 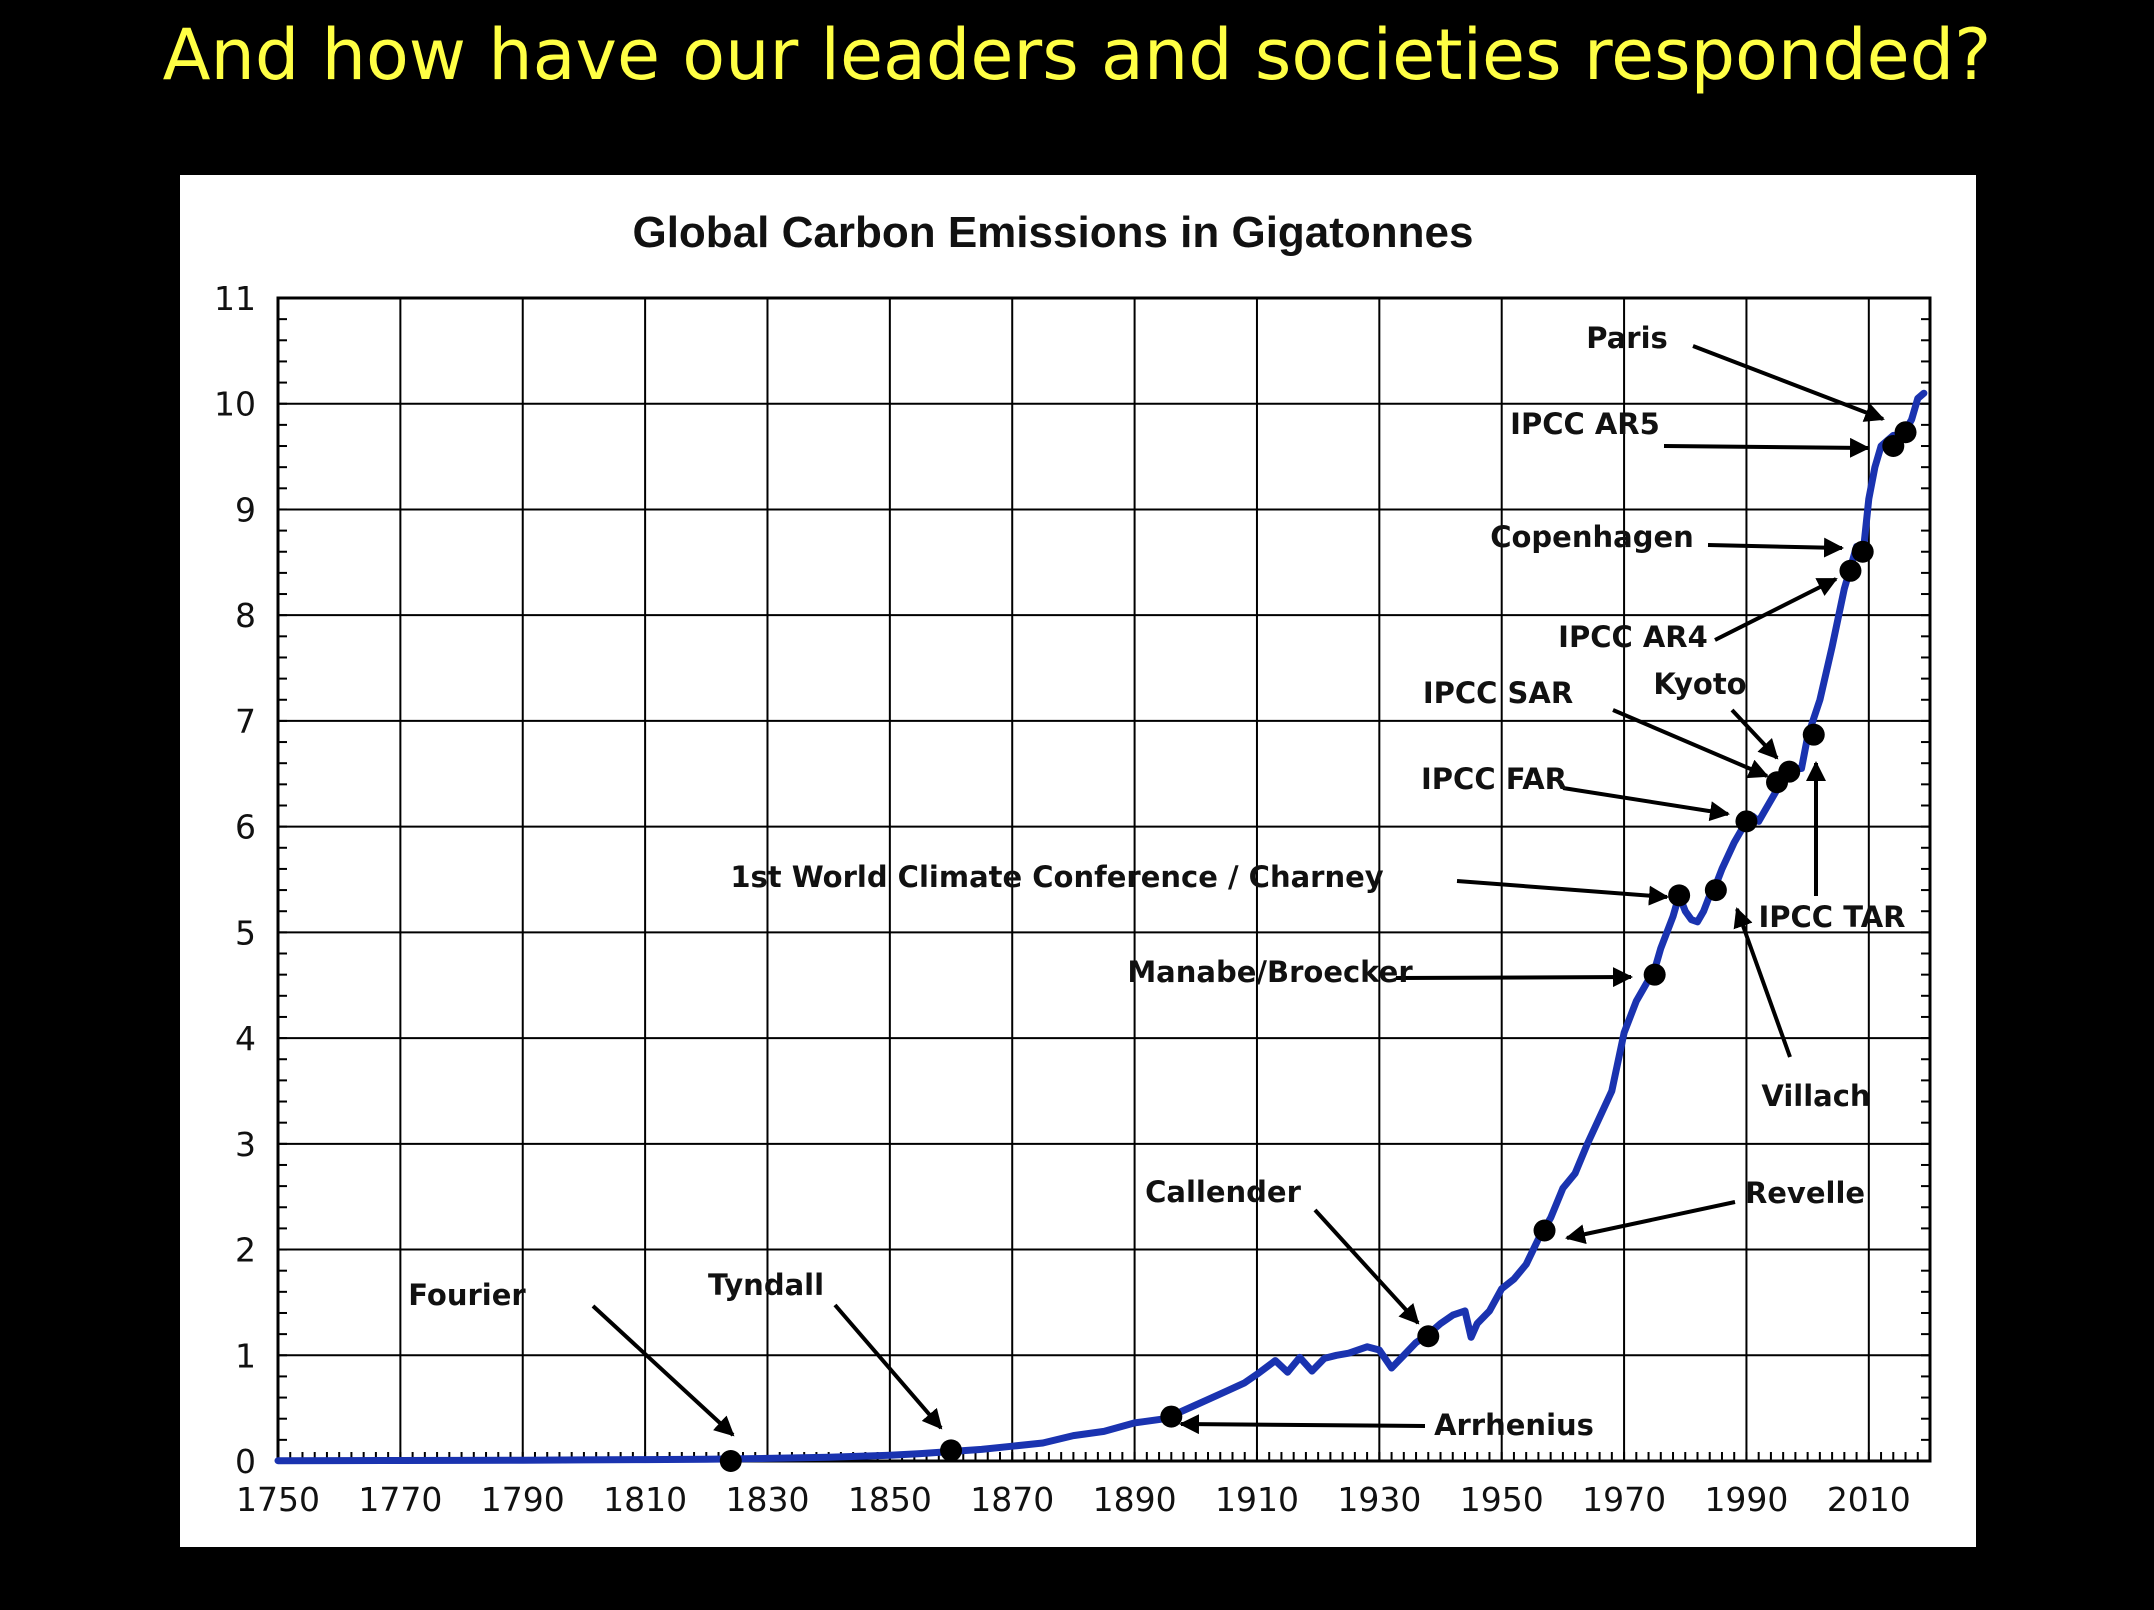 What do you see at coordinates (645, 1499) in the screenshot?
I see `x-tick-label: 1810` at bounding box center [645, 1499].